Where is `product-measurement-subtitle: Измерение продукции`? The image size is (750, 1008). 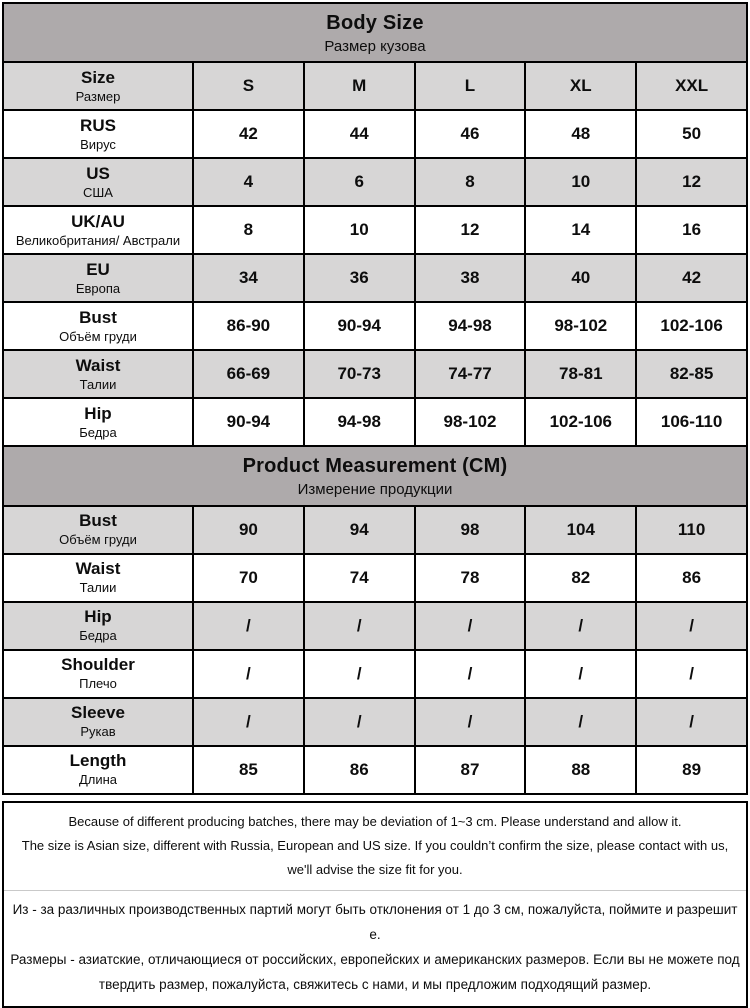 product-measurement-subtitle: Измерение продукции is located at coordinates (375, 490).